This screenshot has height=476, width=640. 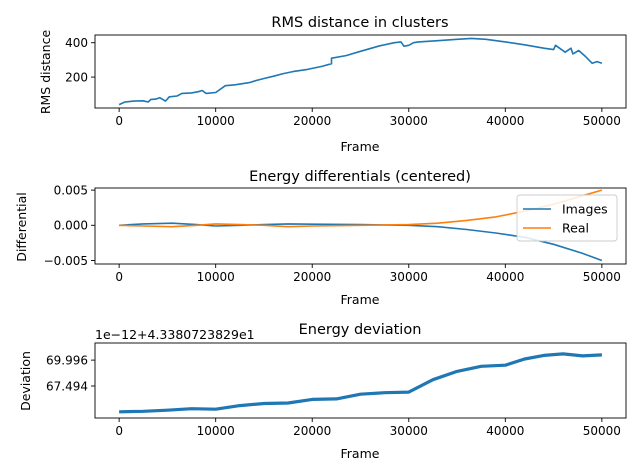 I want to click on y-axis-ticks: 67.494 69.996, so click(x=70, y=373).